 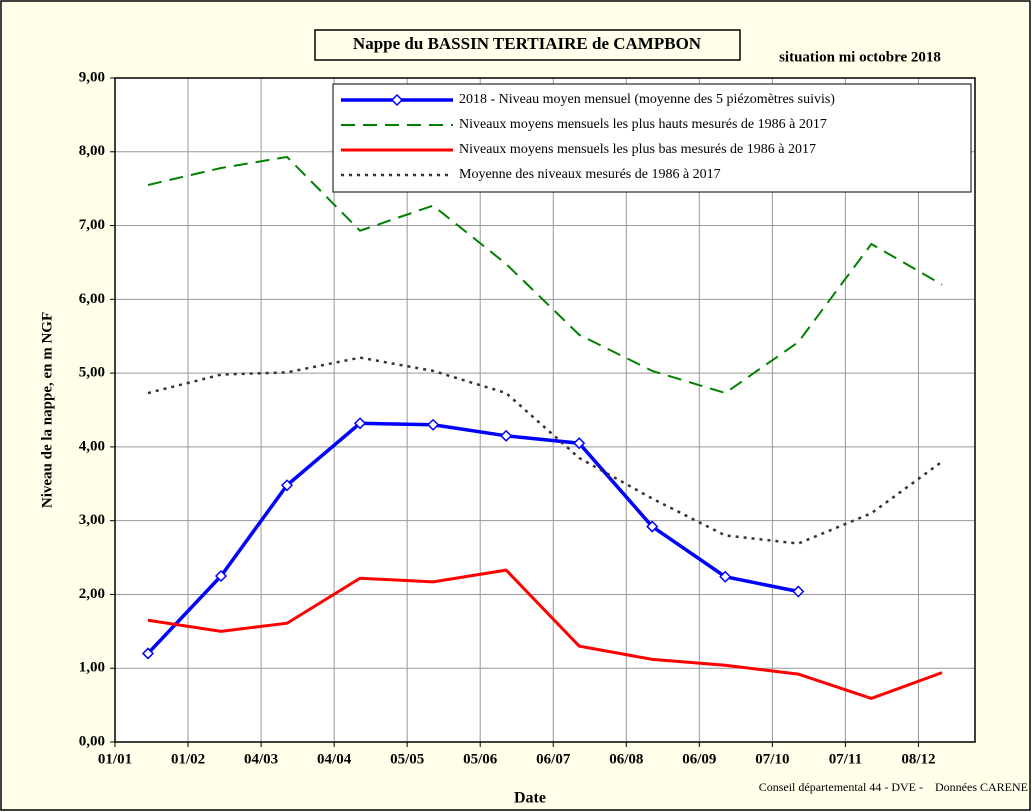 I want to click on series-line, so click(x=545, y=634).